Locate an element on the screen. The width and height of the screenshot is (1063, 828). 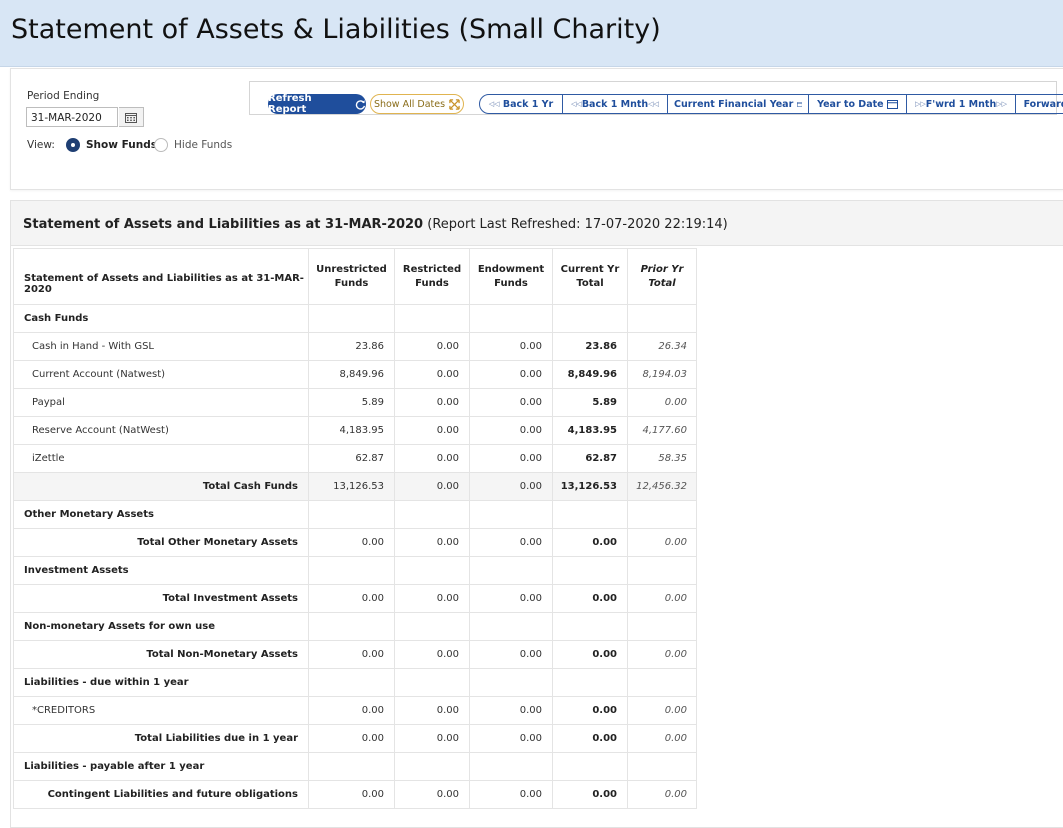
hide-funds-radio is located at coordinates (161, 145).